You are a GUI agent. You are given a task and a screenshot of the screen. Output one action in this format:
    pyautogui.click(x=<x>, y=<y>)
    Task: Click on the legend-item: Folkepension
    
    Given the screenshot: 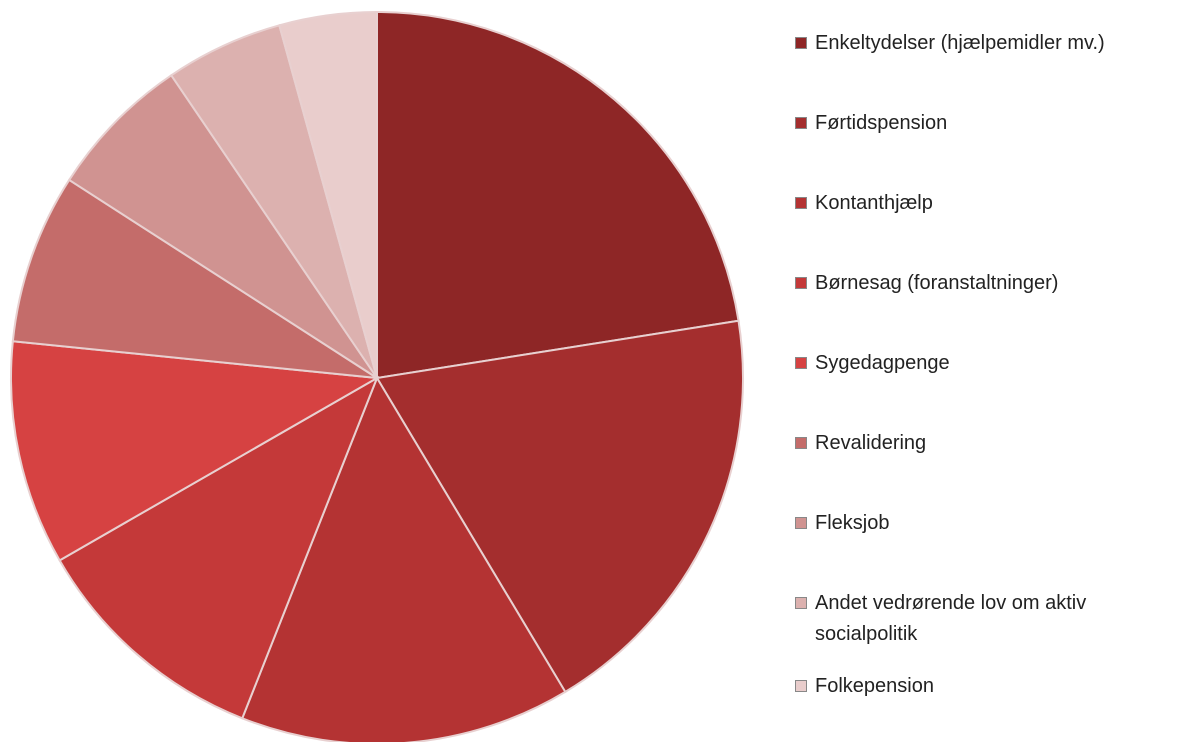 What is the action you would take?
    pyautogui.click(x=970, y=686)
    